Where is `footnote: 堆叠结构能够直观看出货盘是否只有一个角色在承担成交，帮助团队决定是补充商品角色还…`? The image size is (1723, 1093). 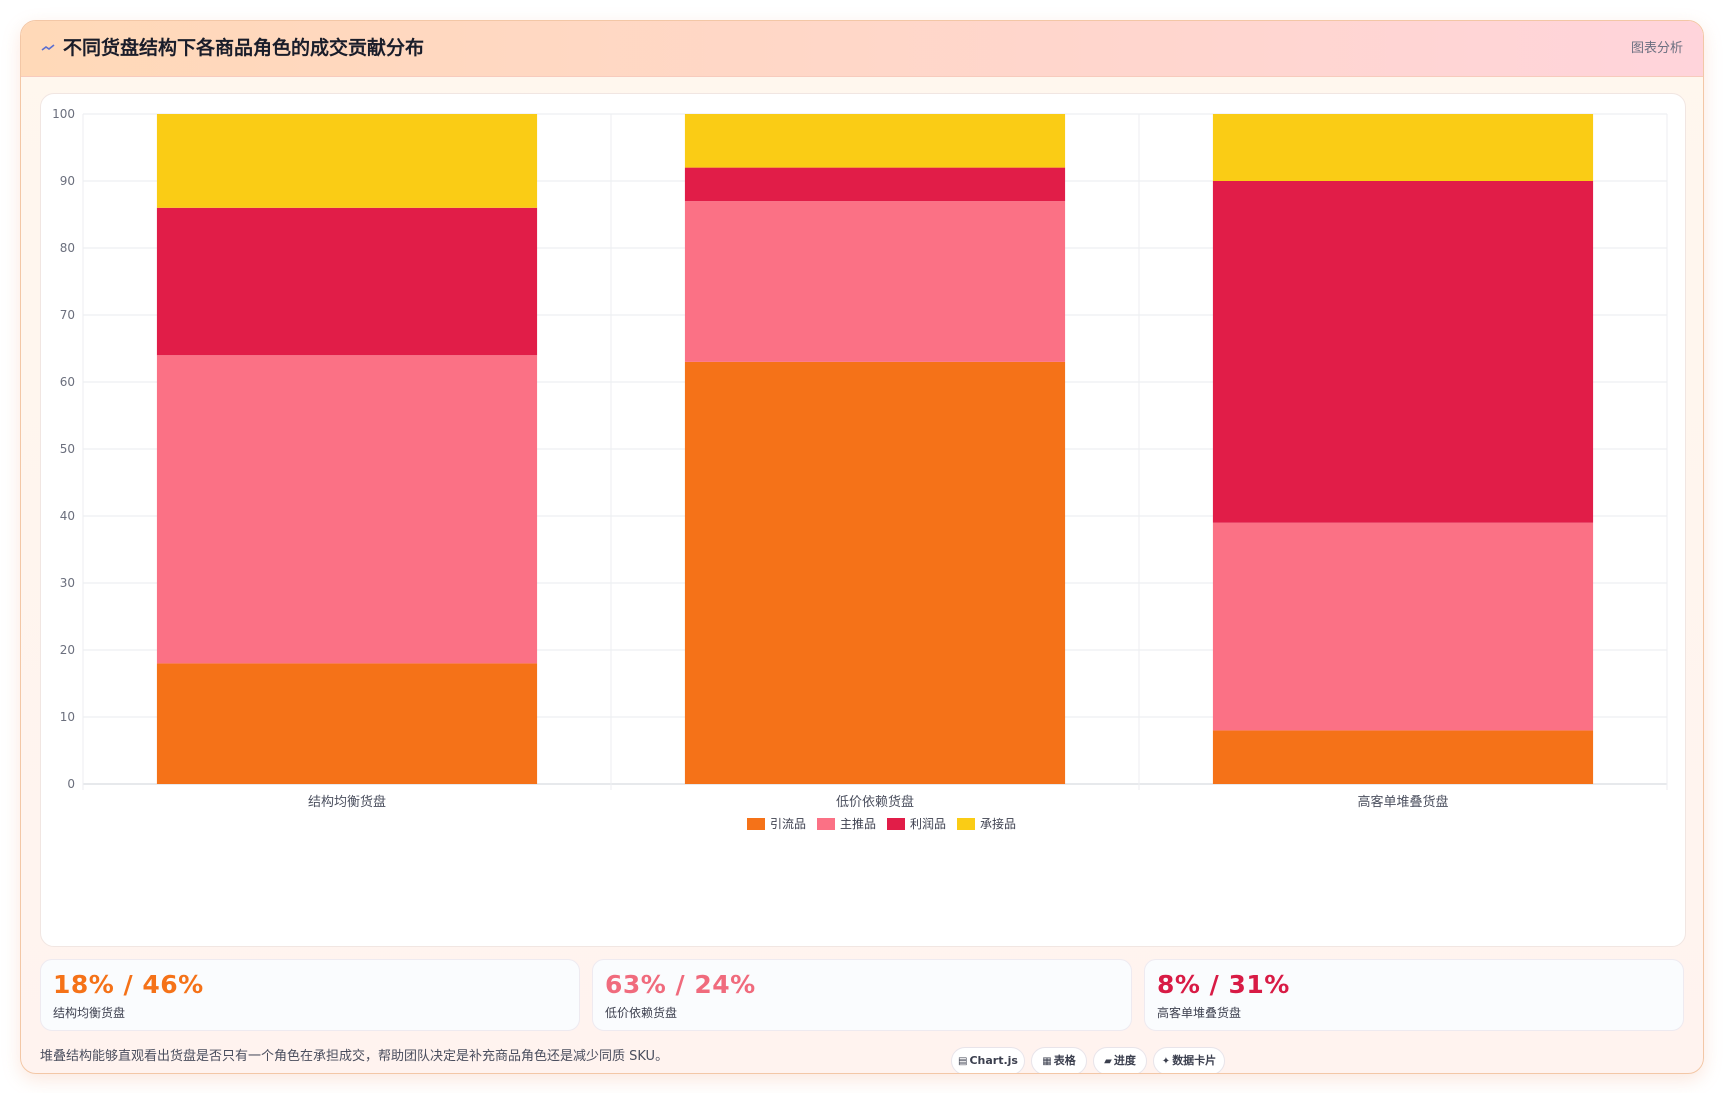
footnote: 堆叠结构能够直观看出货盘是否只有一个角色在承担成交，帮助团队决定是补充商品角色还… is located at coordinates (354, 1056).